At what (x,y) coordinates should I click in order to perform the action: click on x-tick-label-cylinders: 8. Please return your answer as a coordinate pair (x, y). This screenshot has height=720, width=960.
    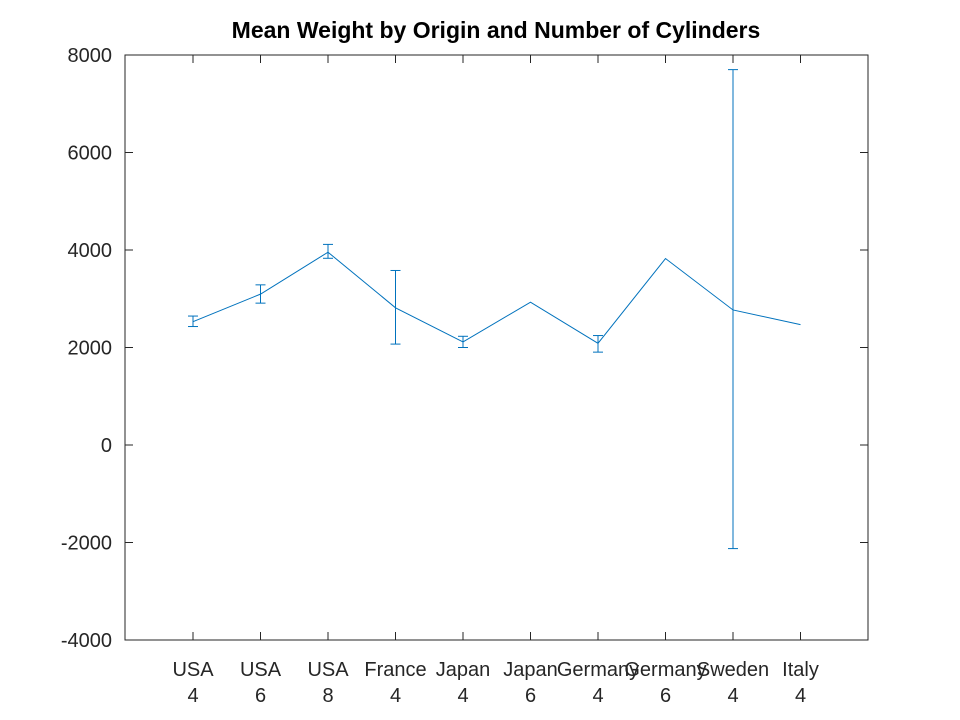
    Looking at the image, I should click on (327, 696).